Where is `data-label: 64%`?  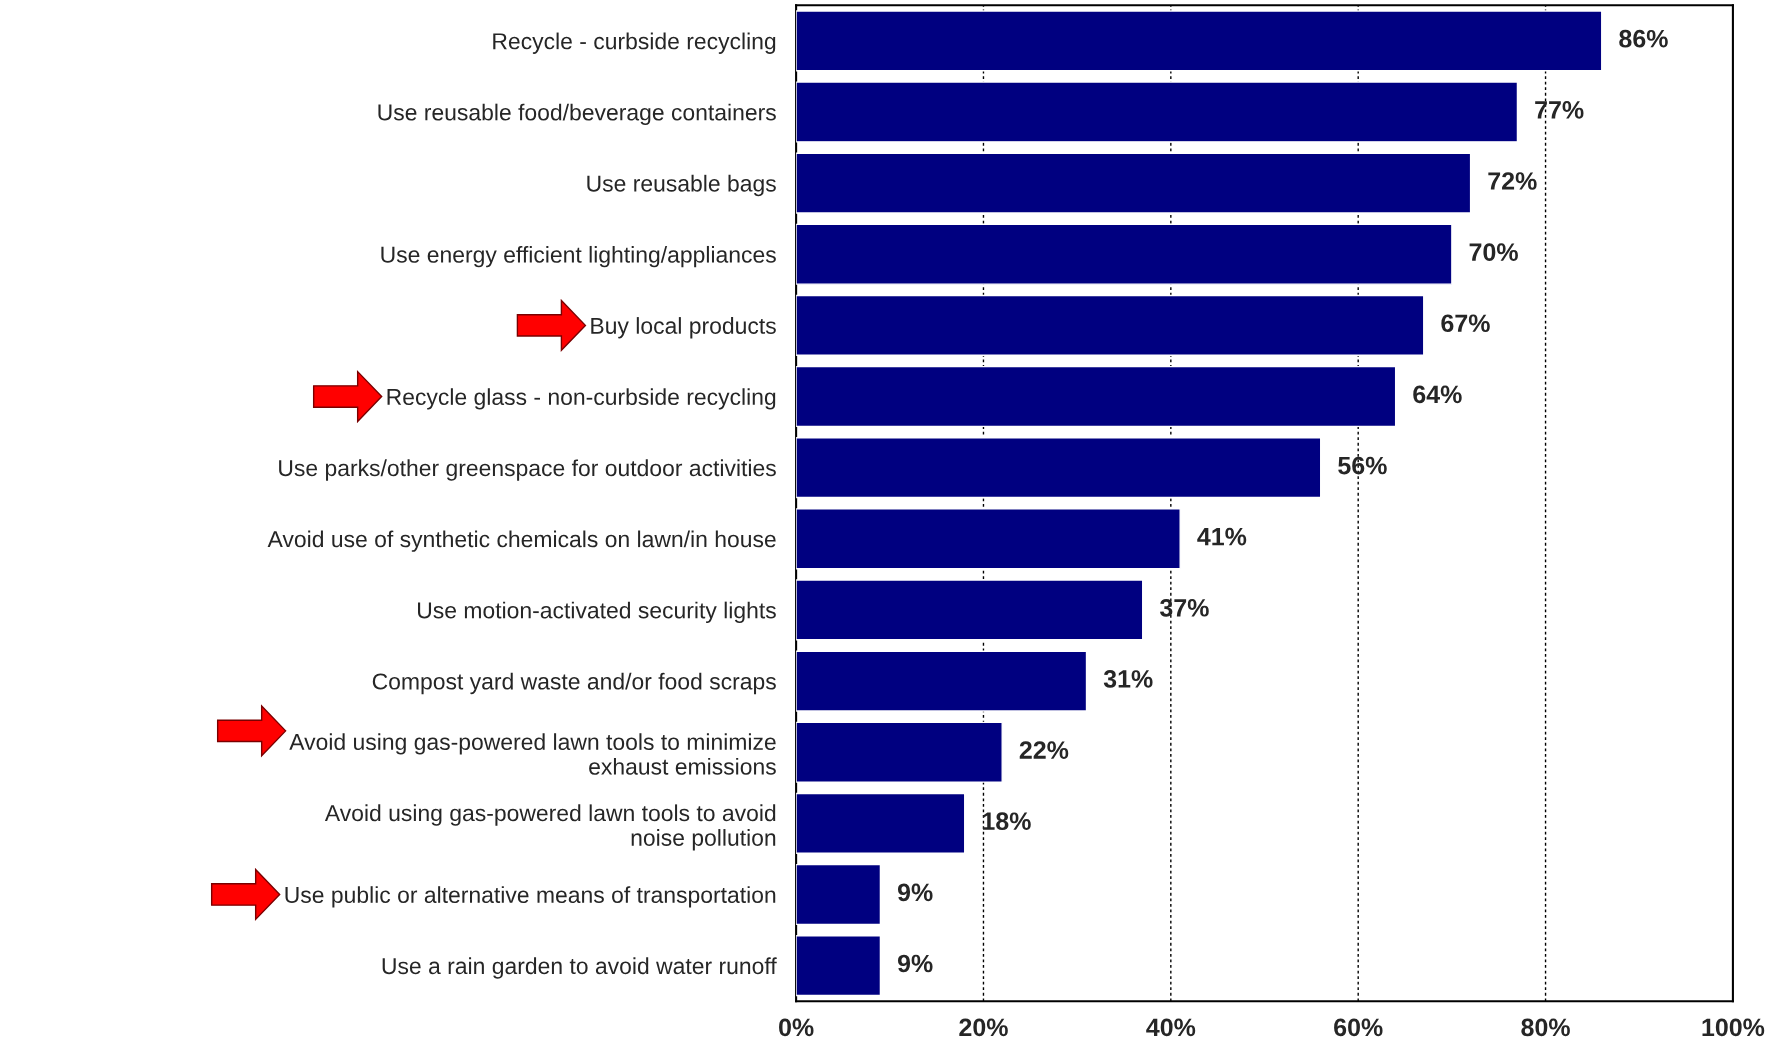
data-label: 64% is located at coordinates (1437, 394).